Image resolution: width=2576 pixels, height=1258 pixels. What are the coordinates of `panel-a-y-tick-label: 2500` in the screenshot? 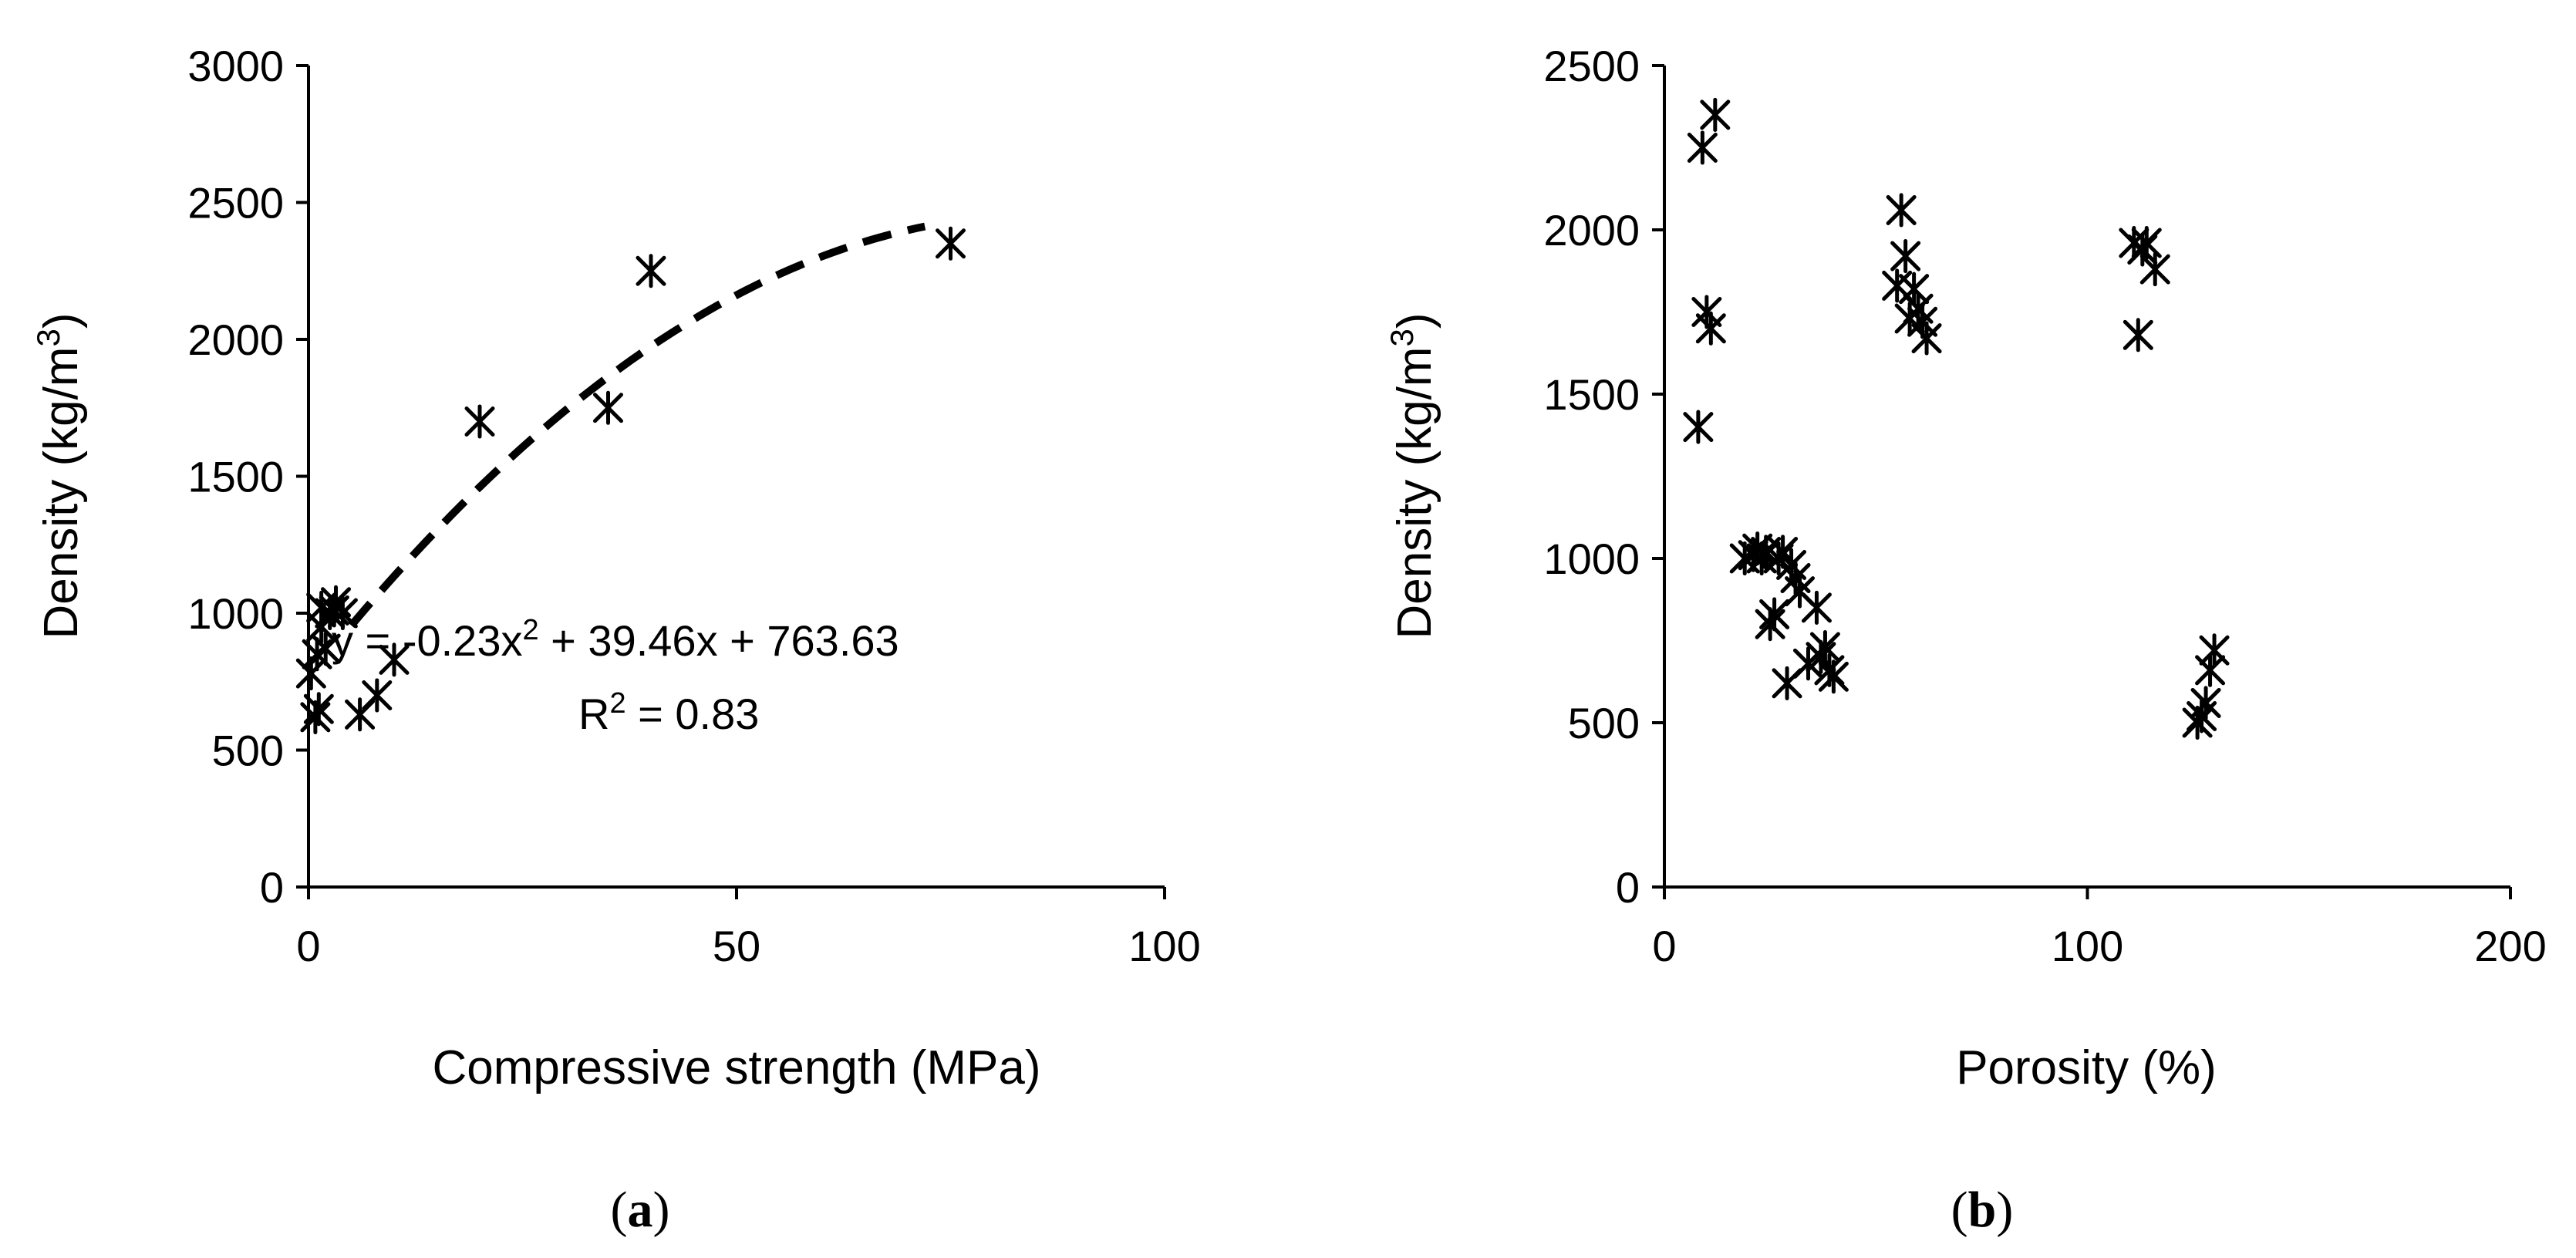 It's located at (235, 203).